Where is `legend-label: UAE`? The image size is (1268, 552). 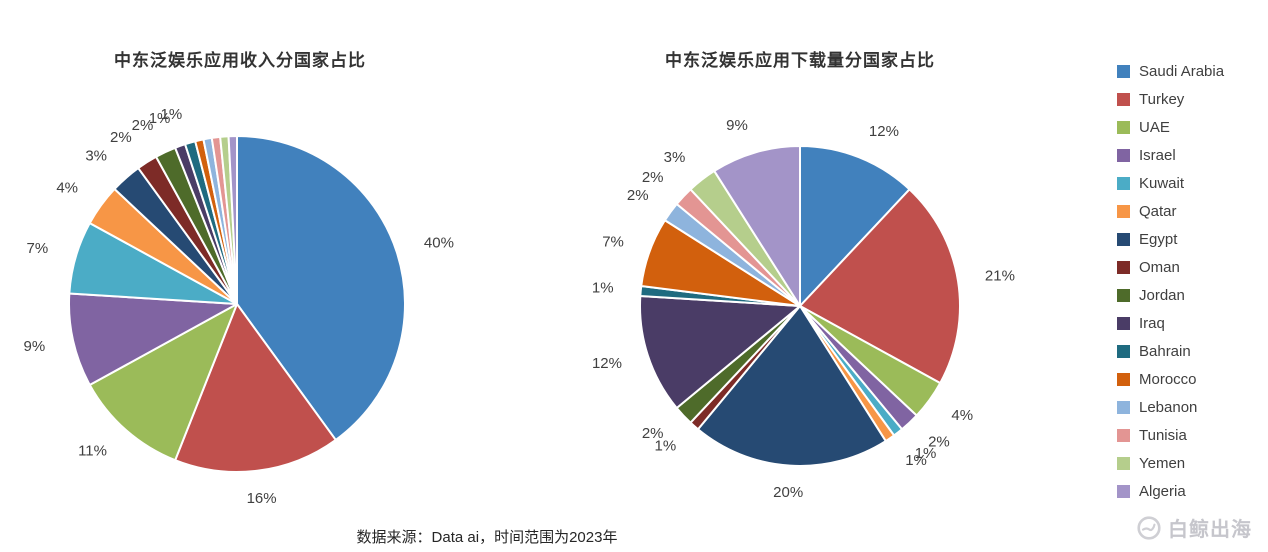
legend-label: UAE is located at coordinates (1154, 127).